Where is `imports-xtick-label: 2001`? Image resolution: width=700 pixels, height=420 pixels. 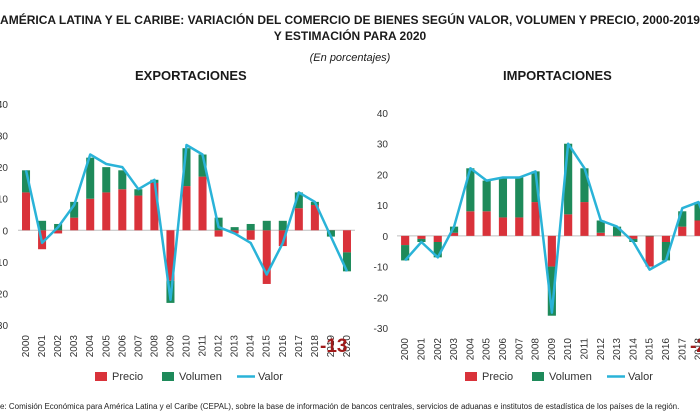
imports-xtick-label: 2001 is located at coordinates (421, 349).